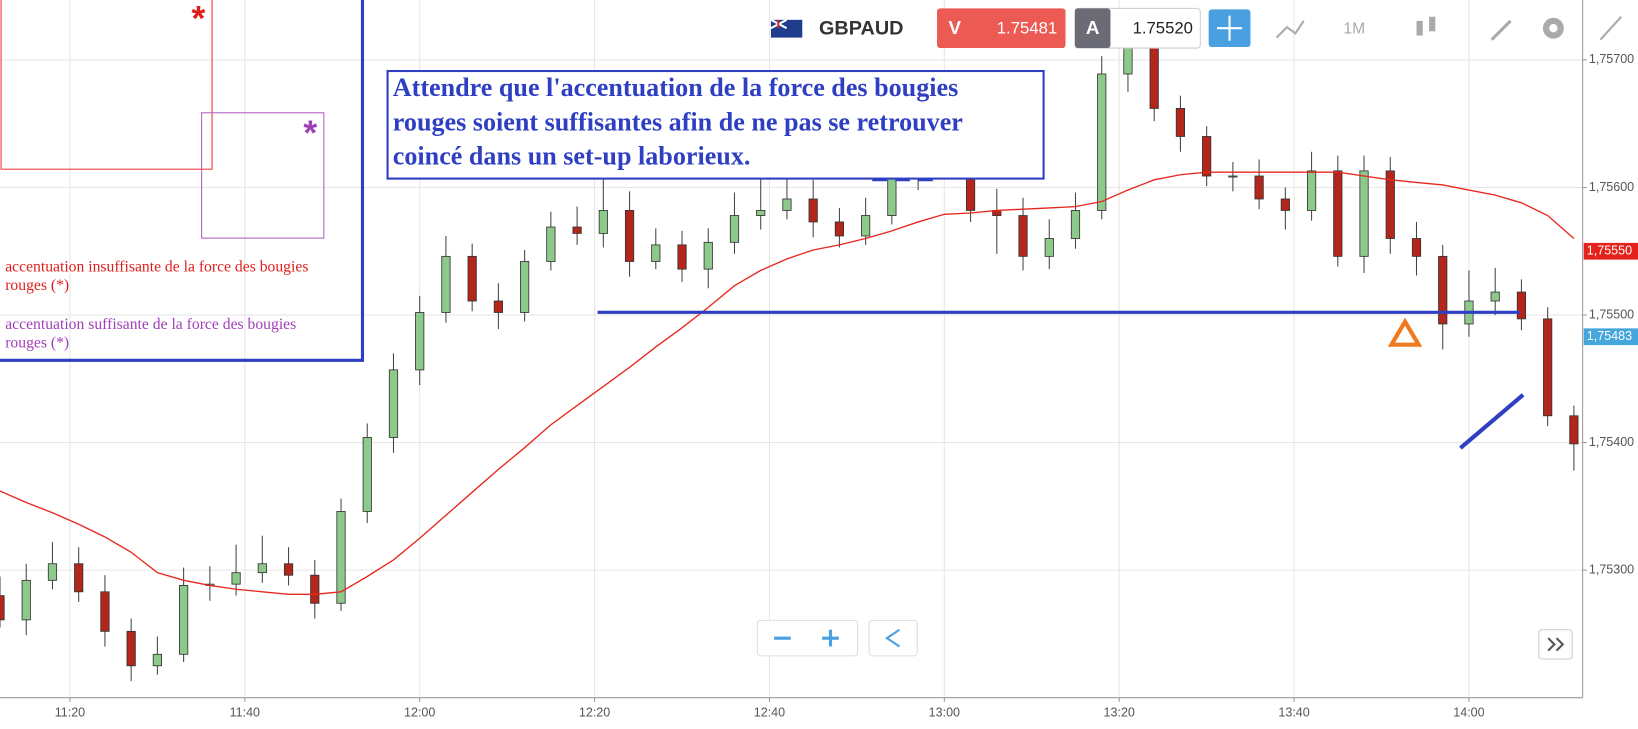  What do you see at coordinates (182, 181) in the screenshot?
I see `left-box` at bounding box center [182, 181].